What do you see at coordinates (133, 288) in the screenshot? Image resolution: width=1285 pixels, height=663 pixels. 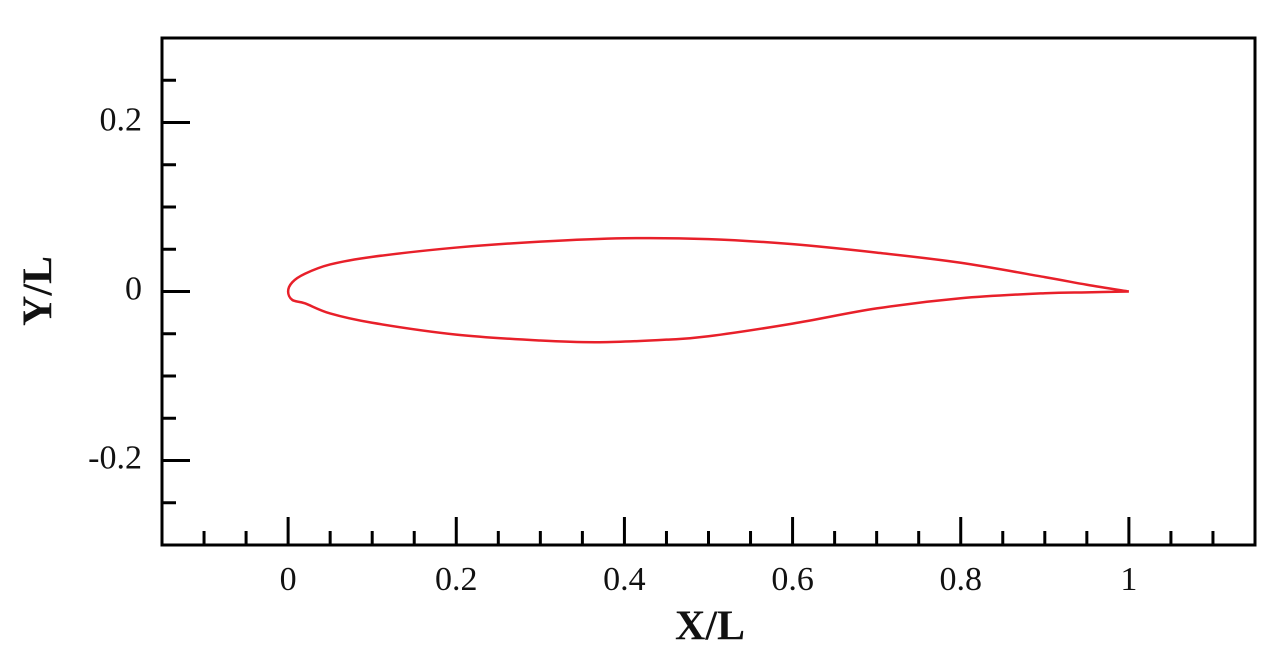 I see `y-tick-label: 0` at bounding box center [133, 288].